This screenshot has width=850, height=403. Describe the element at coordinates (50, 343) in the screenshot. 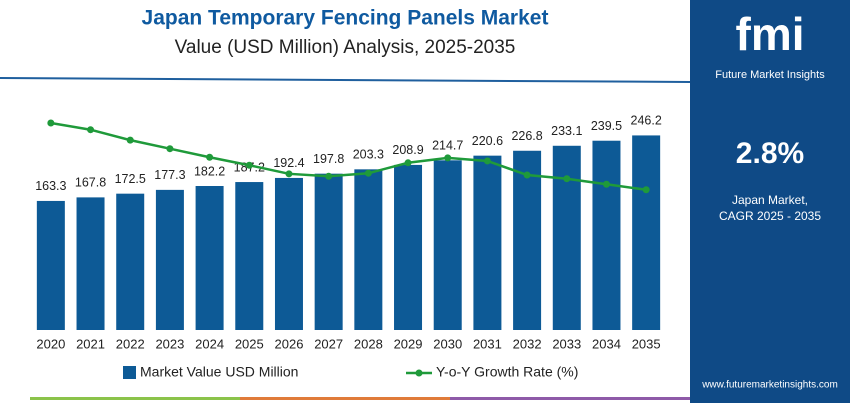

I see `x-tick-label: 2020` at that location.